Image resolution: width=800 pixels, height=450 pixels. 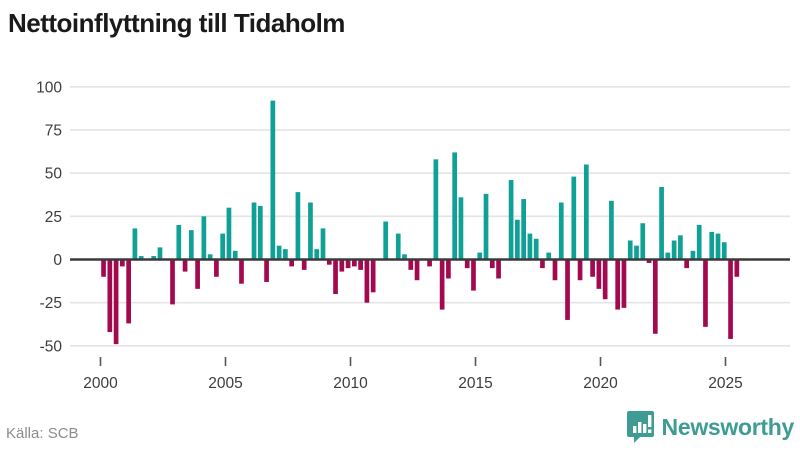 What do you see at coordinates (176, 23) in the screenshot?
I see `chart-title: Nettoinflyttning till Tidaholm` at bounding box center [176, 23].